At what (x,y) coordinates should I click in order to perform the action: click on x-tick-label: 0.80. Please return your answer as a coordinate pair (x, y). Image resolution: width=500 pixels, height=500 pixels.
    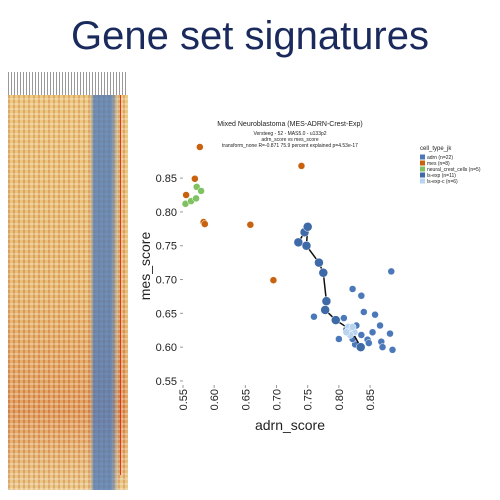
    Looking at the image, I should click on (340, 399).